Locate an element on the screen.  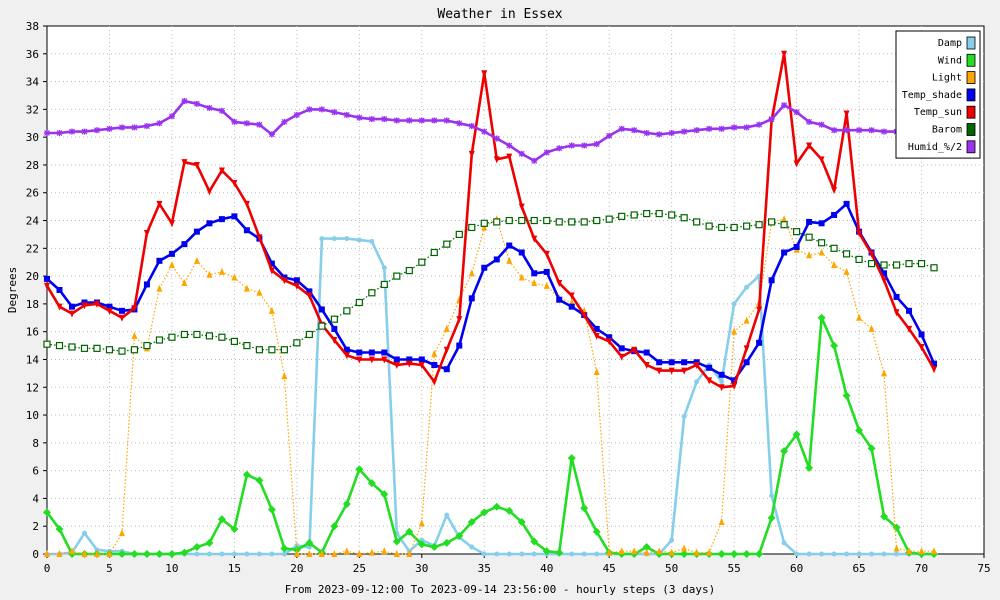
x-tick-label: 25 is located at coordinates (359, 568).